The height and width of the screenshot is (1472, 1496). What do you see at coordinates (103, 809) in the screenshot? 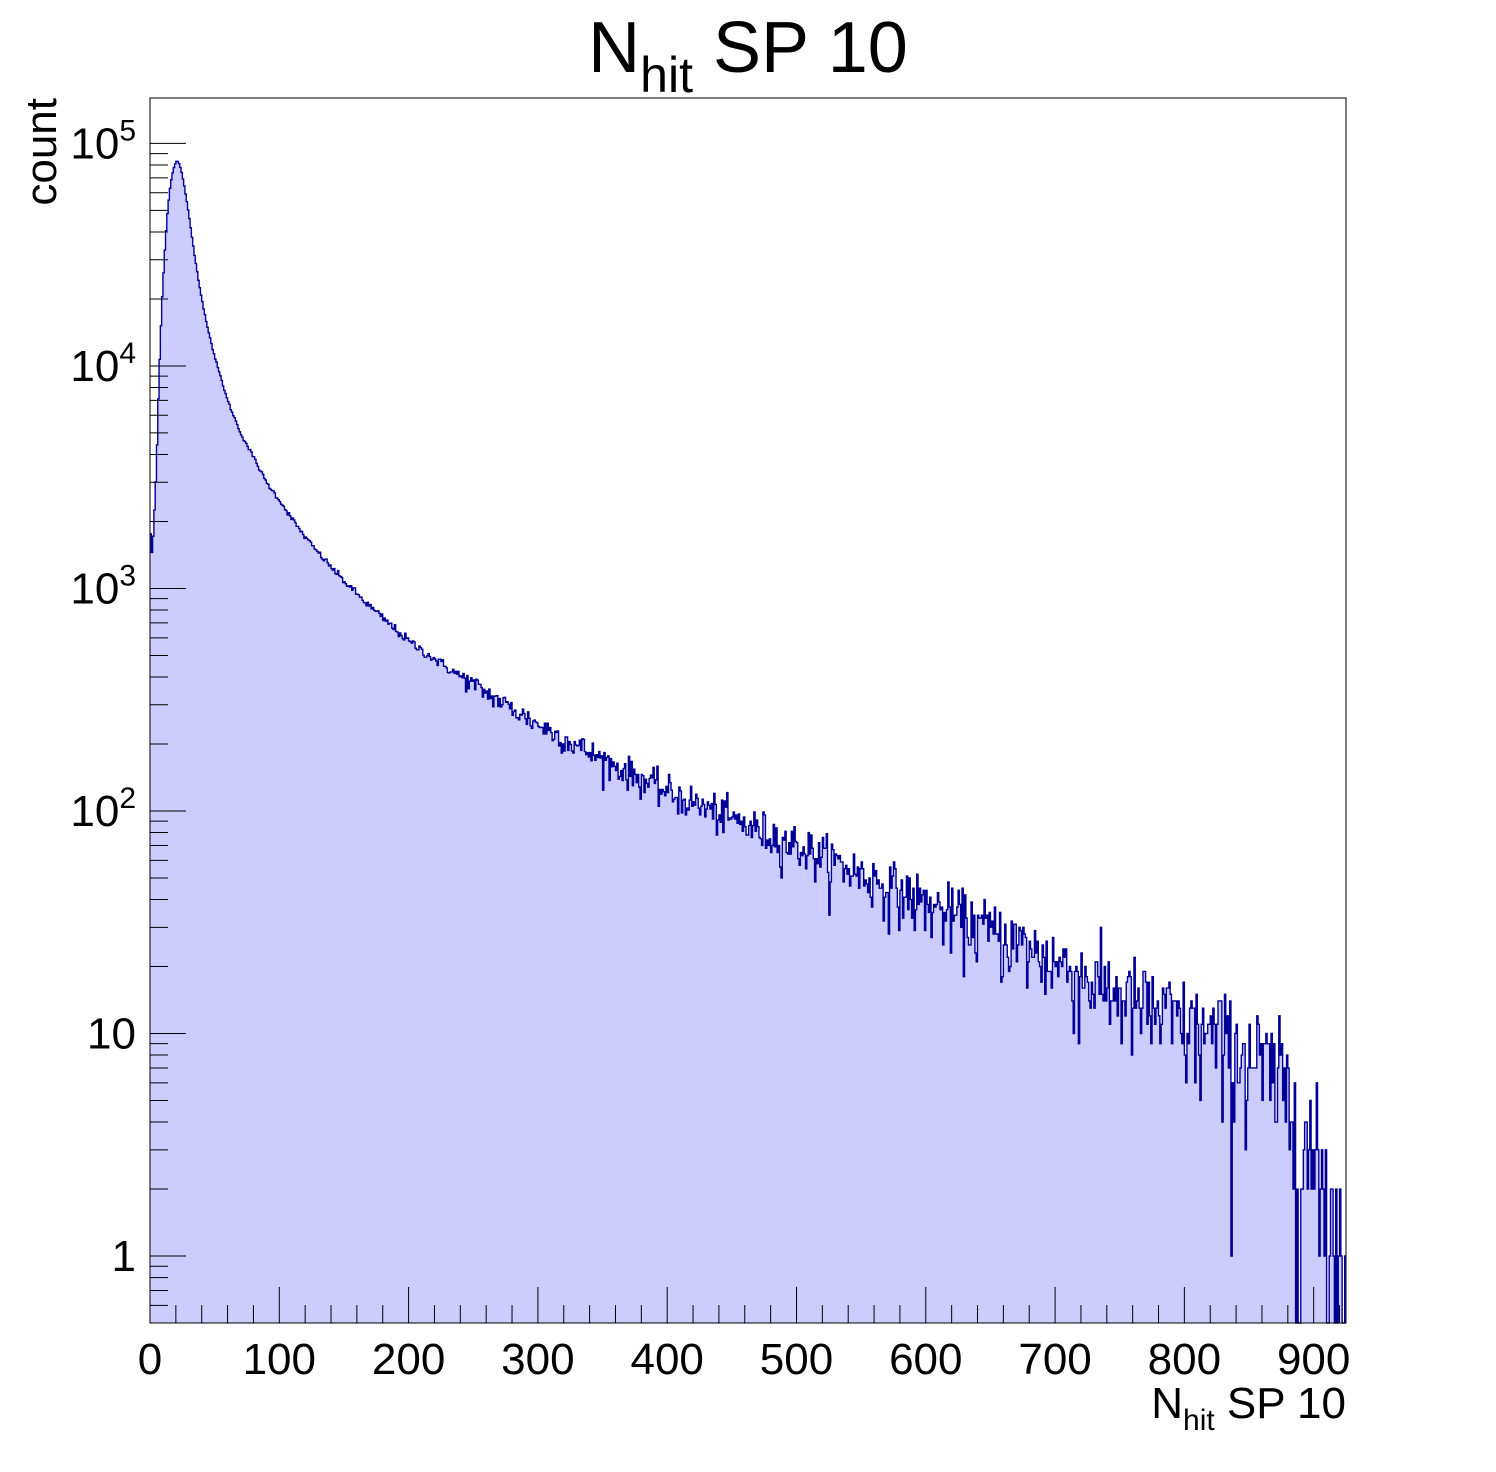
I see `y-tick-label: 10²` at bounding box center [103, 809].